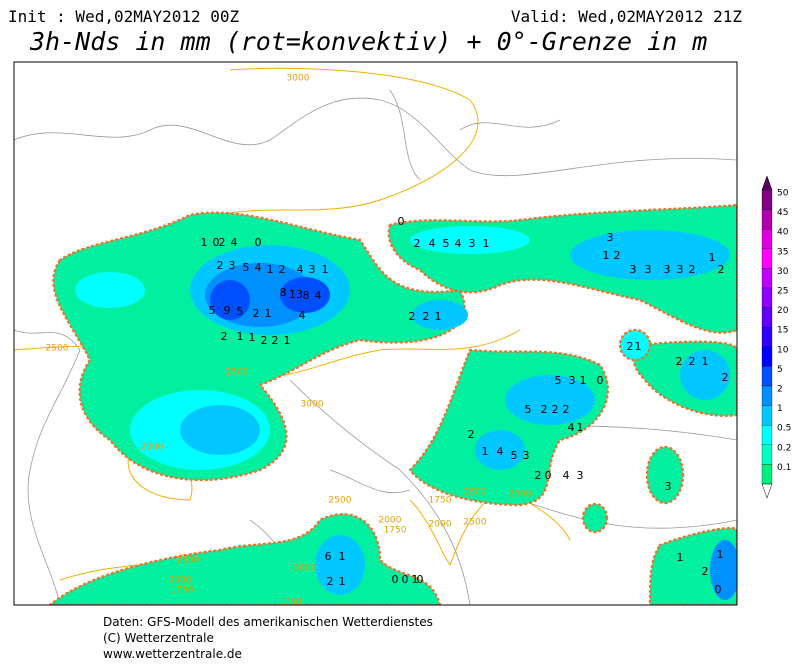  I want to click on legend-label: 20, so click(783, 311).